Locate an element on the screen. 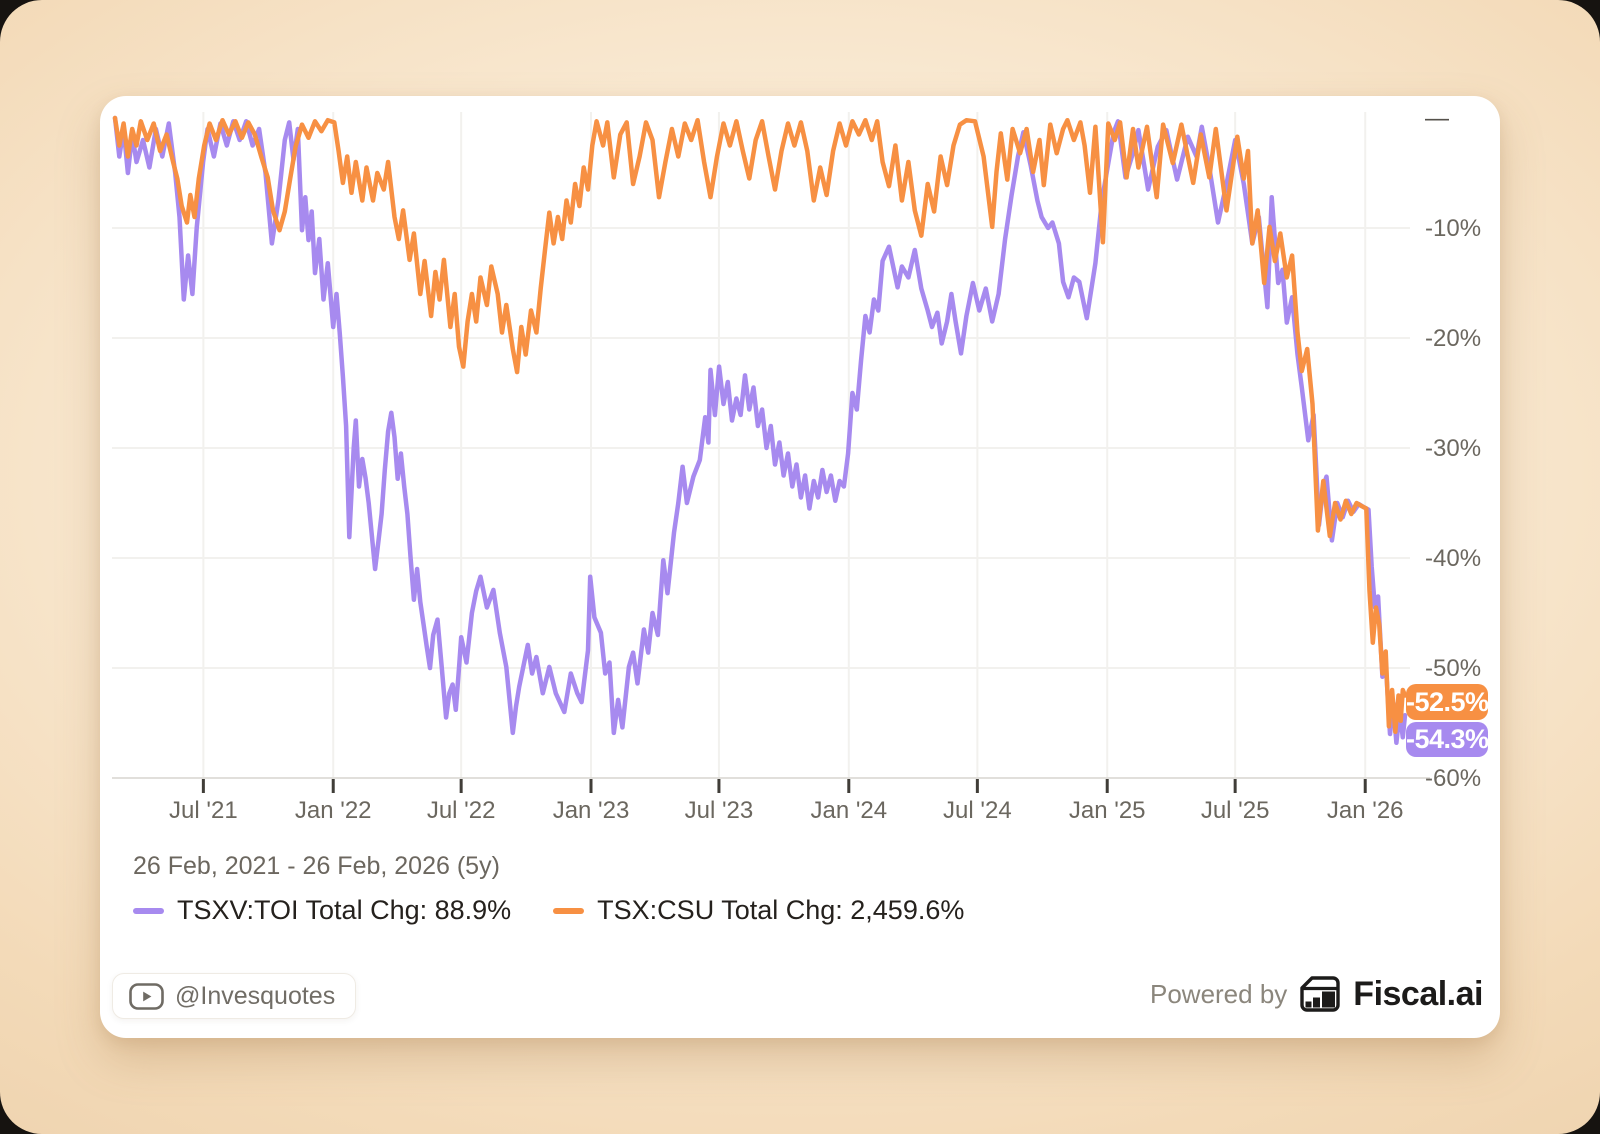 The height and width of the screenshot is (1134, 1600). y-axis-tick-label: -40% is located at coordinates (1453, 558).